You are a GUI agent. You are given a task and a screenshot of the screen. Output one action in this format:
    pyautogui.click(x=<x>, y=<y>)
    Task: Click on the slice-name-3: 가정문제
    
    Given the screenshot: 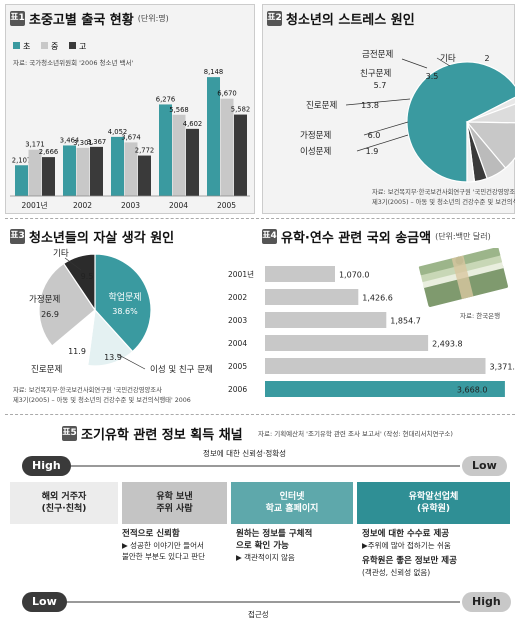 What is the action you would take?
    pyautogui.click(x=44, y=299)
    